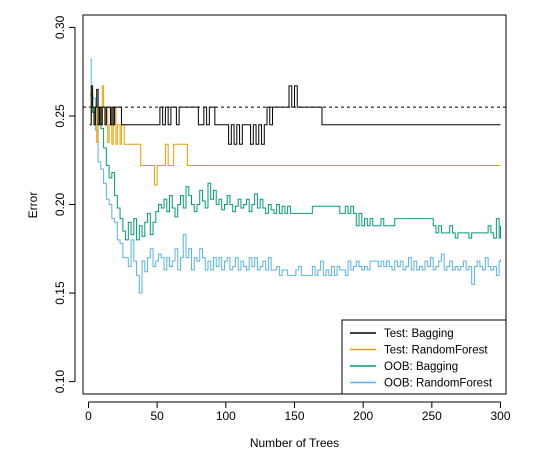 The width and height of the screenshot is (544, 472). What do you see at coordinates (33, 205) in the screenshot?
I see `y-axis-label: Error` at bounding box center [33, 205].